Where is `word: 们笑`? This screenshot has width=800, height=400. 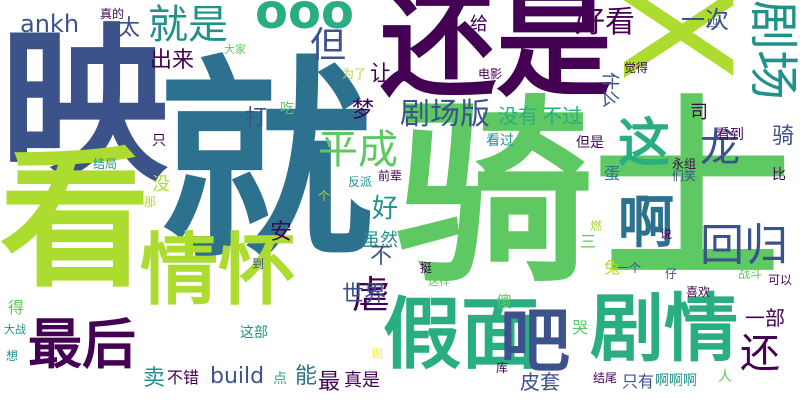
word: 们笑 is located at coordinates (684, 176).